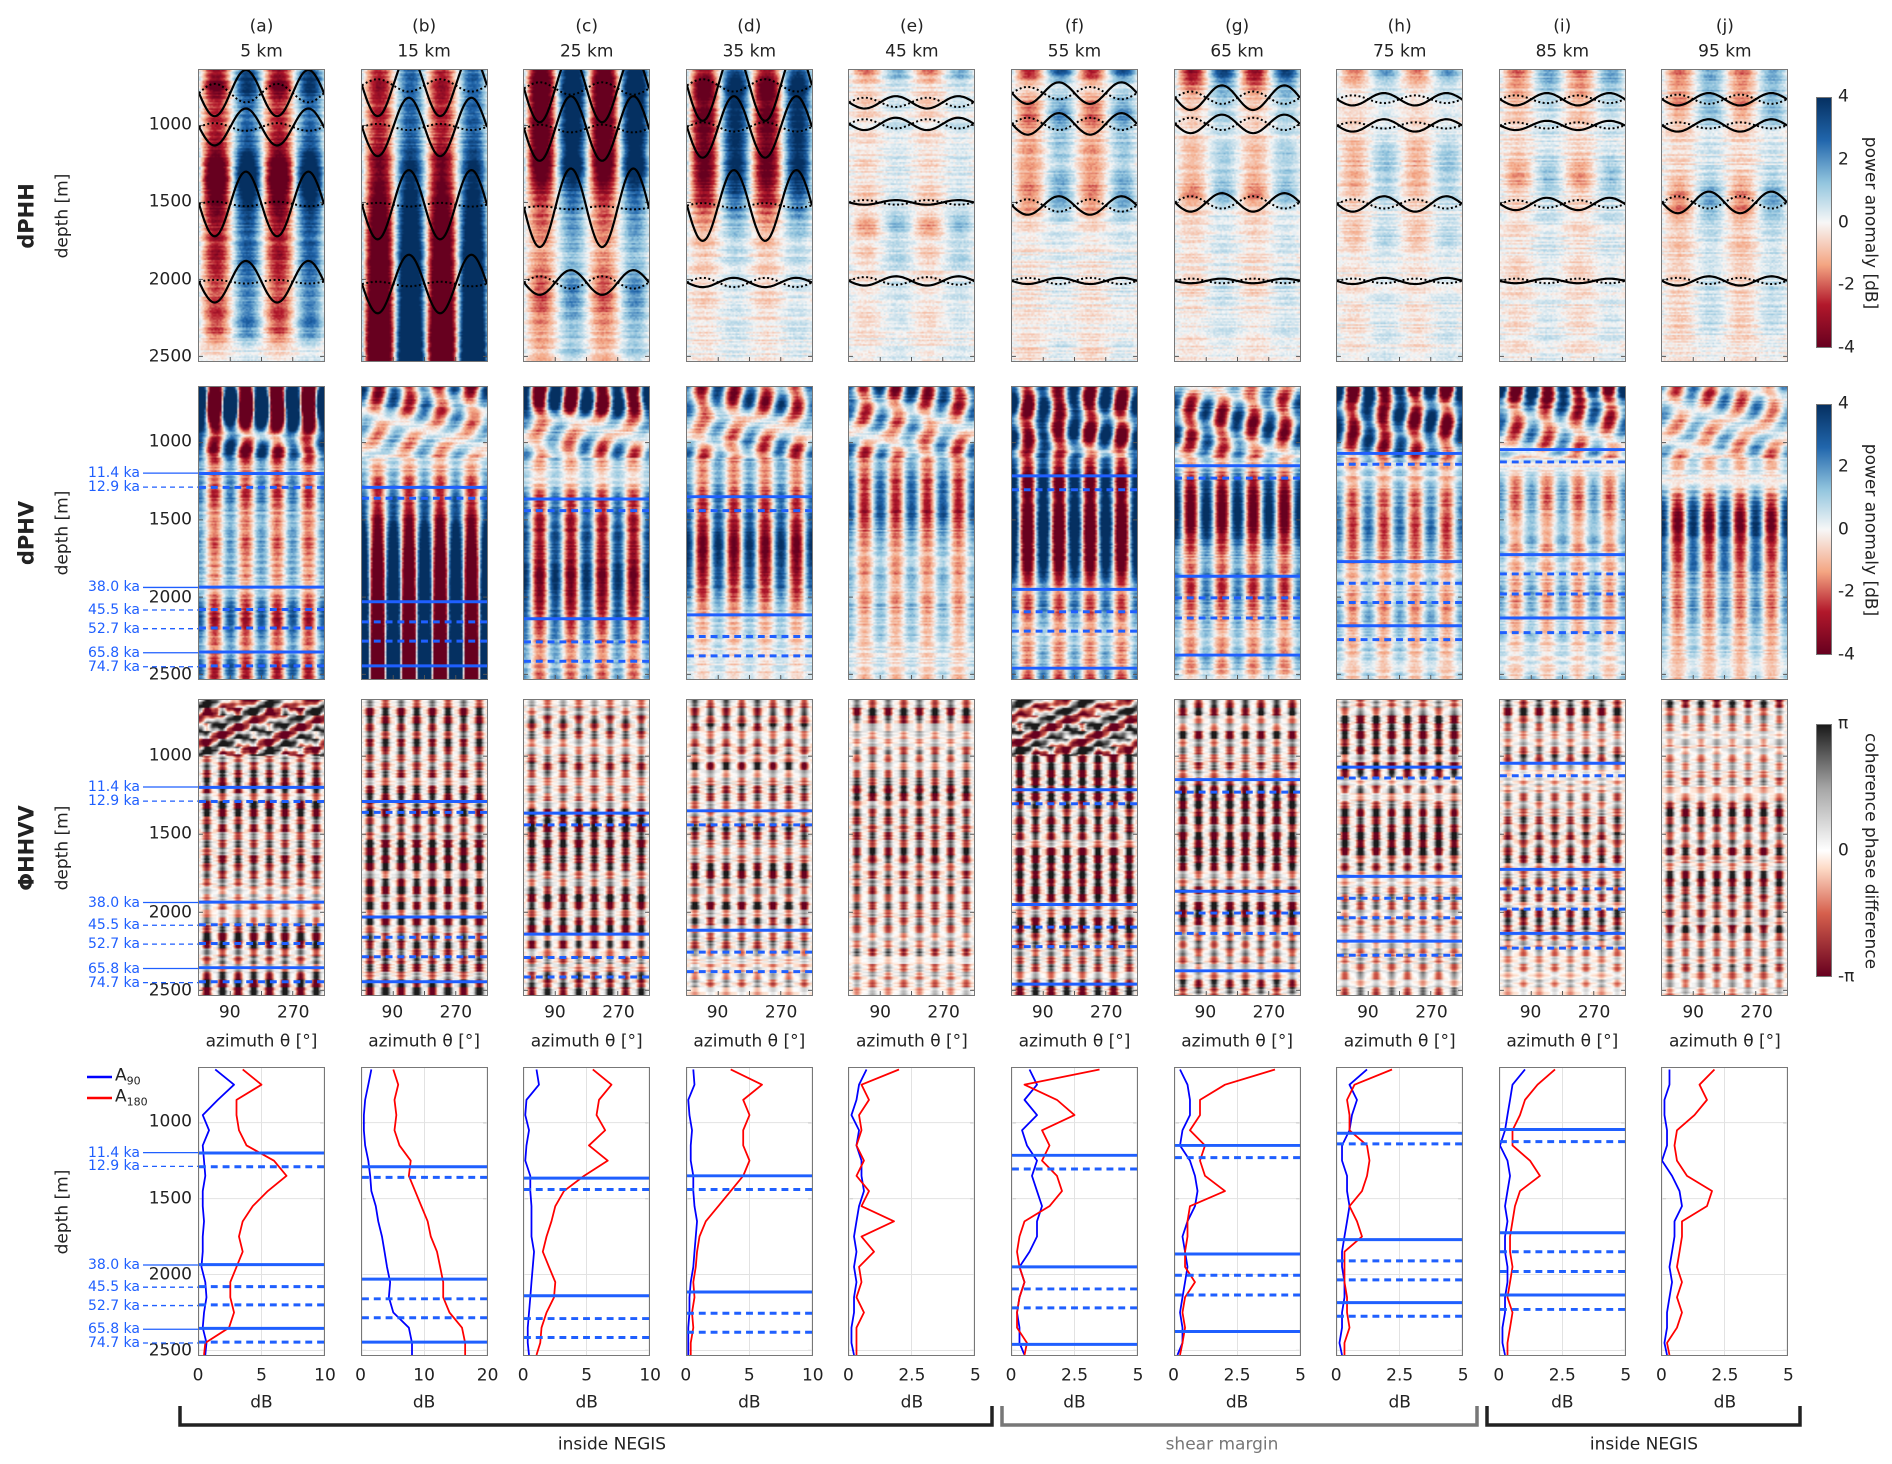  Describe the element at coordinates (1074, 26) in the screenshot. I see `column-letter: (f)` at that location.